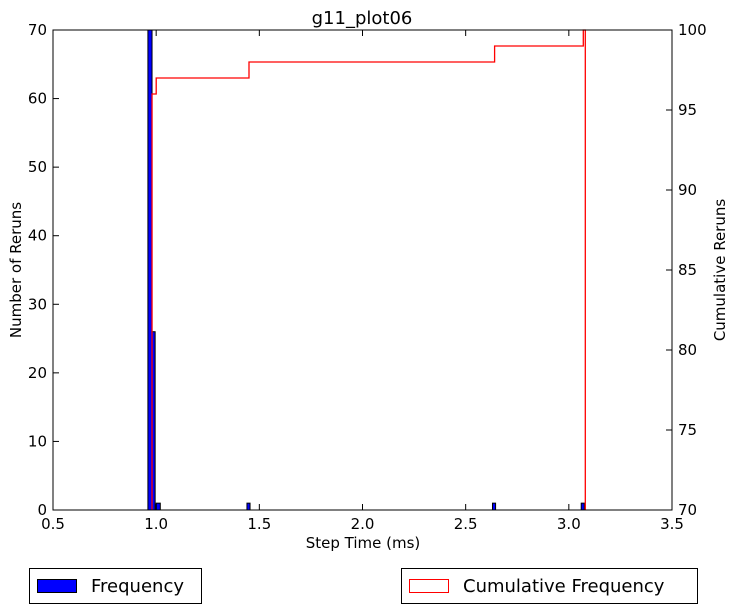 The image size is (737, 614). Describe the element at coordinates (37, 441) in the screenshot. I see `y-tick-label-left: 10` at that location.